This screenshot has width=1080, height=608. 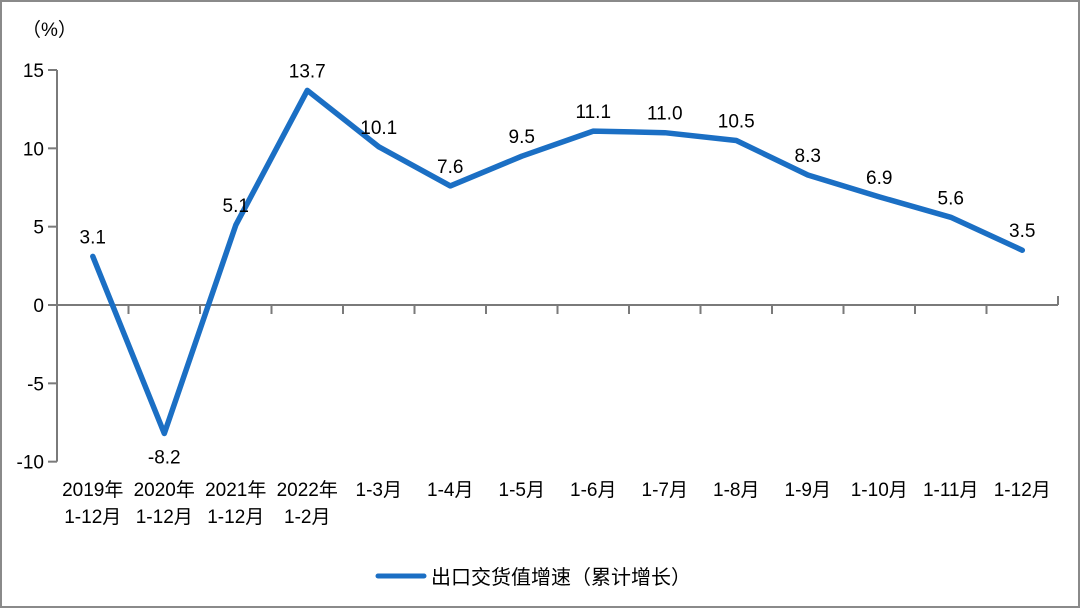 I want to click on data-label: 13.7, so click(x=307, y=71).